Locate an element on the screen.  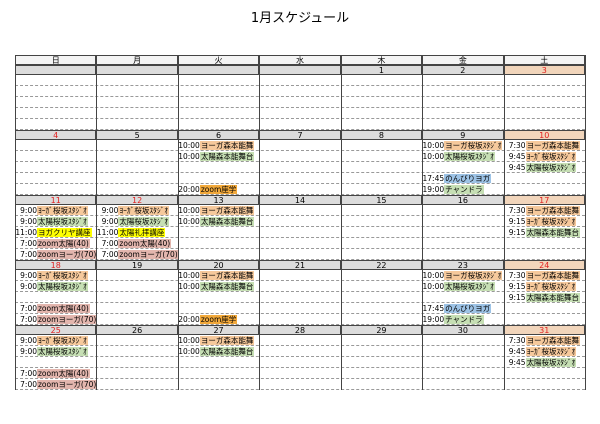
event: 10:00ヨーガ桜坂ｽﾀｼﾞｵ is located at coordinates (462, 145).